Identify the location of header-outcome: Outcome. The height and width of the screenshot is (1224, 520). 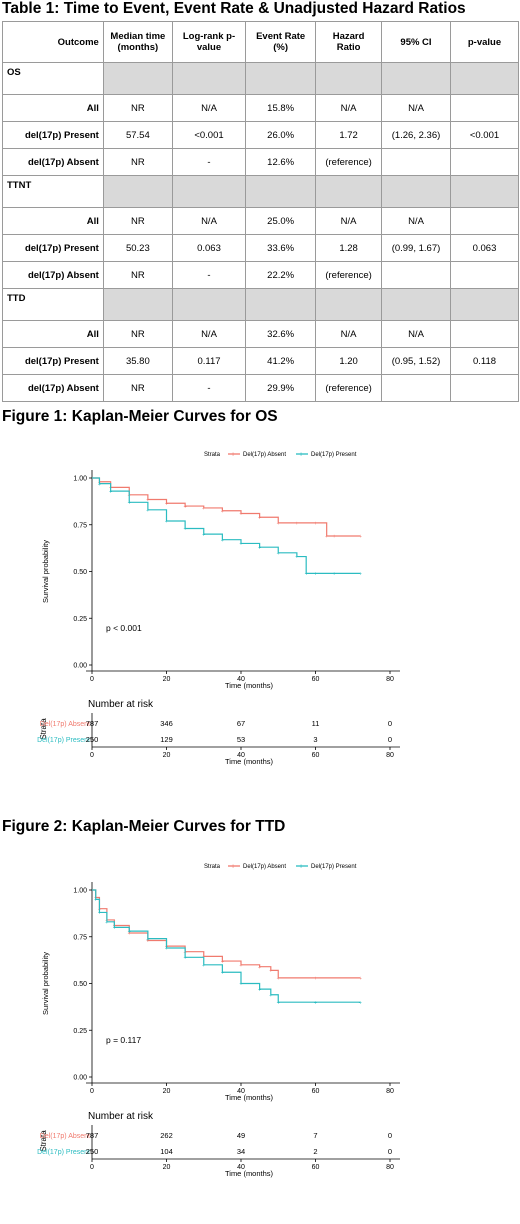
(53, 42).